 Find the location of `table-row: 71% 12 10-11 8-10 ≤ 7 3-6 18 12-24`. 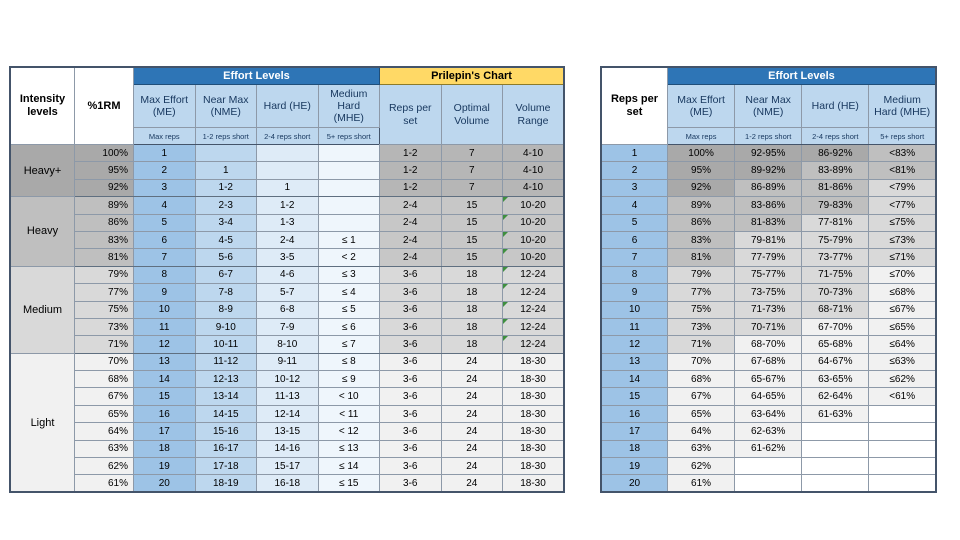

table-row: 71% 12 10-11 8-10 ≤ 7 3-6 18 12-24 is located at coordinates (287, 344).